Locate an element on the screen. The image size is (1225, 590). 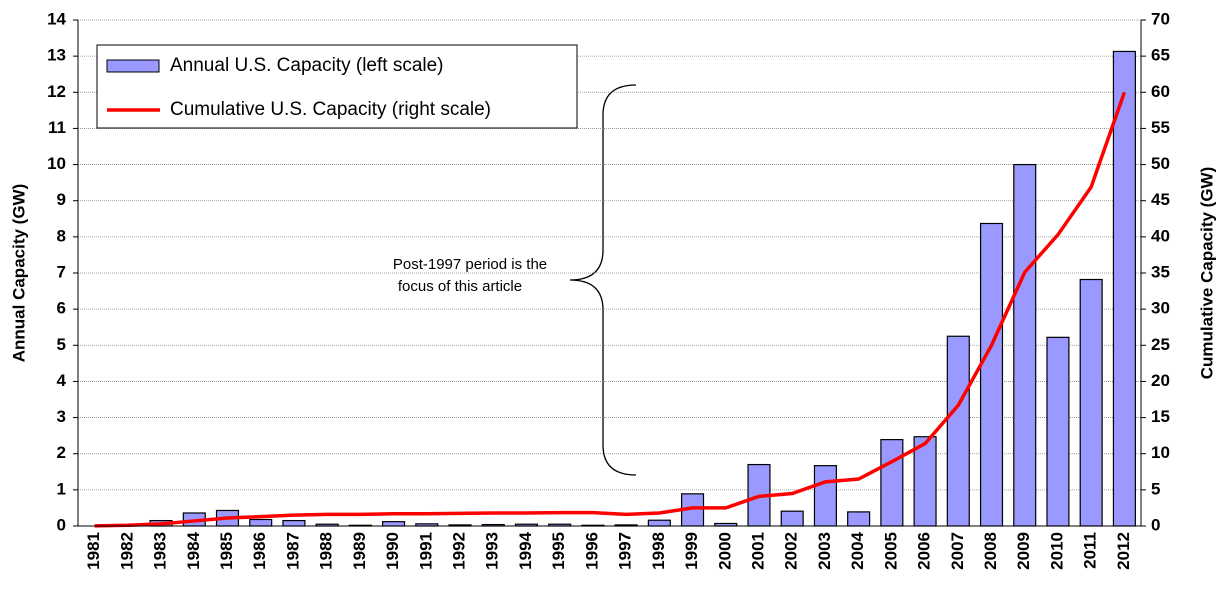
y2-tick-label: 25 is located at coordinates (1160, 344).